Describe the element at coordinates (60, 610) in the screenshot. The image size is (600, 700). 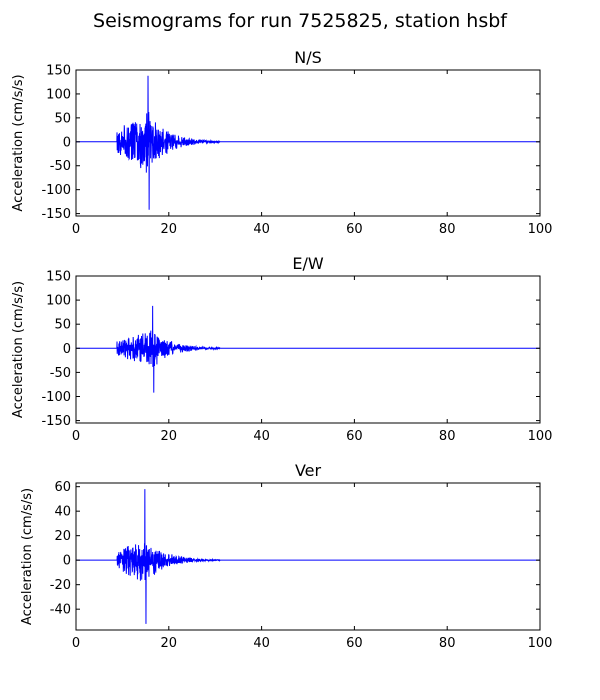
I see `y-tick-label: -40` at that location.